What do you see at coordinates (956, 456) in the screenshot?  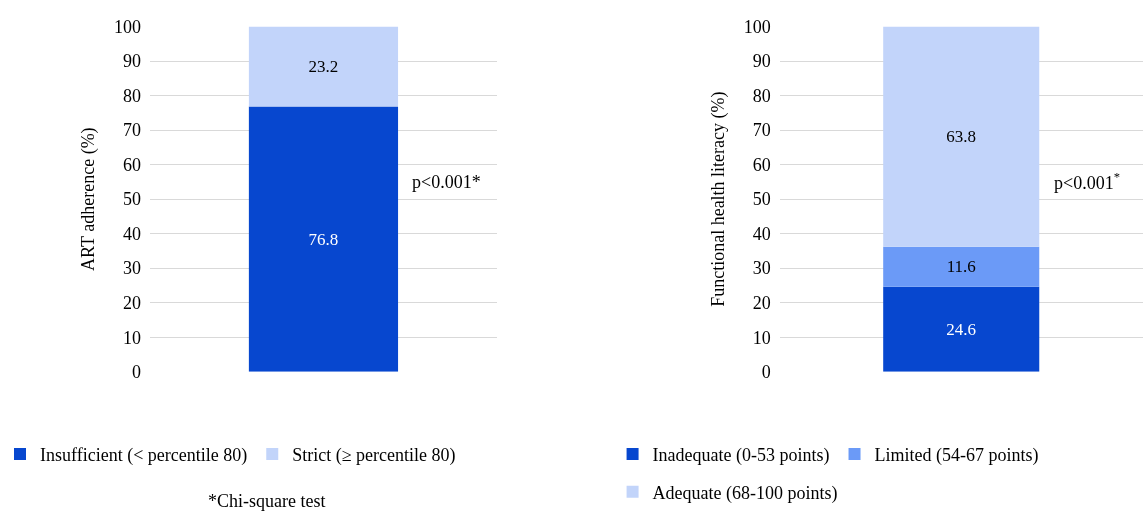 I see `legend-label: Limited (54-67 points)` at bounding box center [956, 456].